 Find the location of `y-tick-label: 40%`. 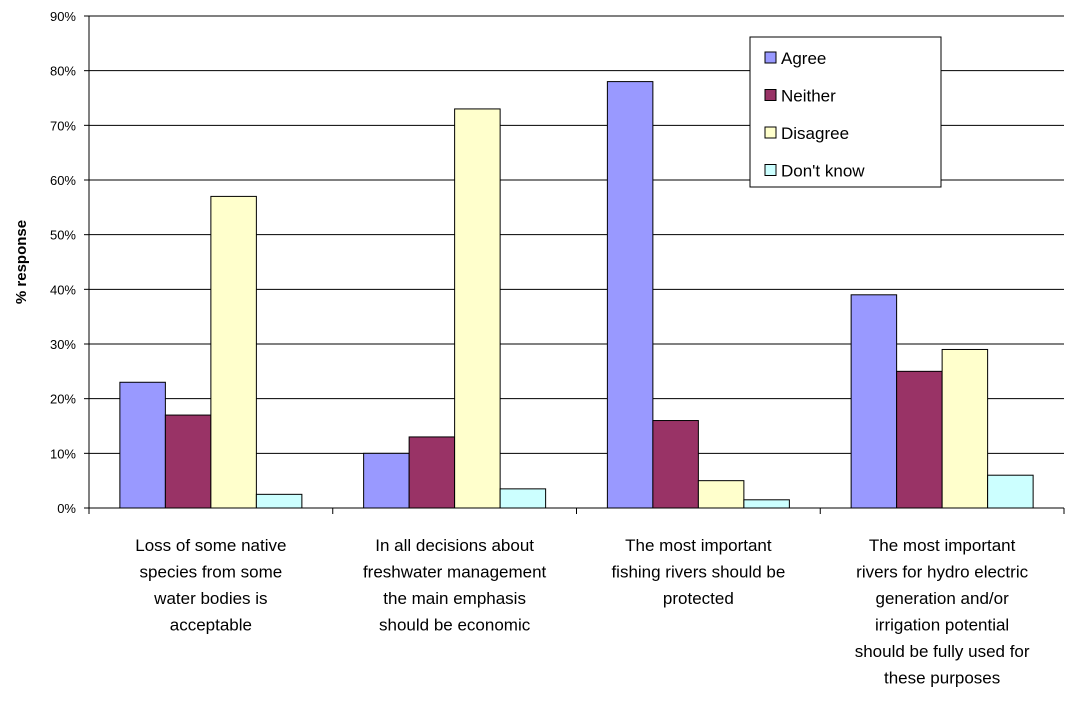

y-tick-label: 40% is located at coordinates (63, 289).